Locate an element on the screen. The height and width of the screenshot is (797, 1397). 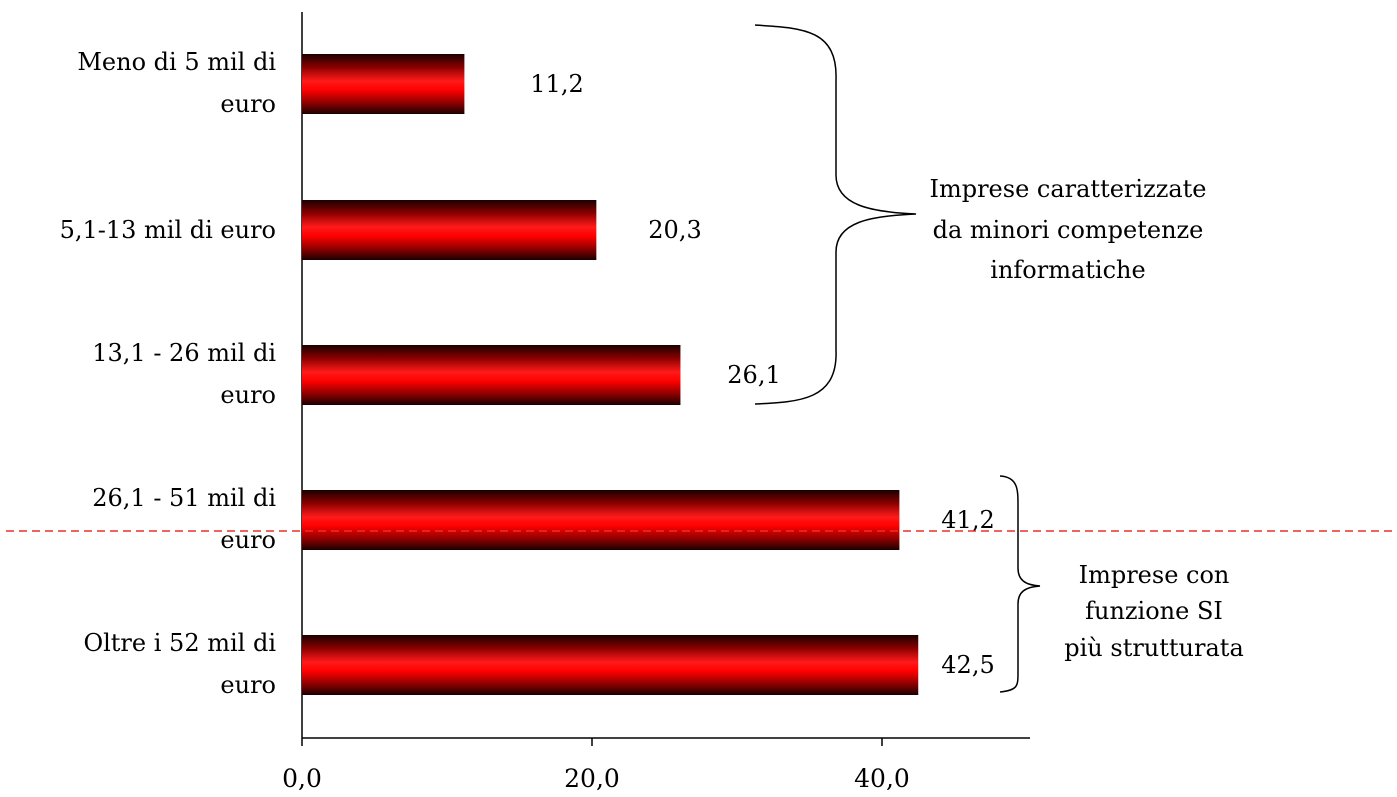
category-label: 5,1-13 mil di euro is located at coordinates (168, 230).